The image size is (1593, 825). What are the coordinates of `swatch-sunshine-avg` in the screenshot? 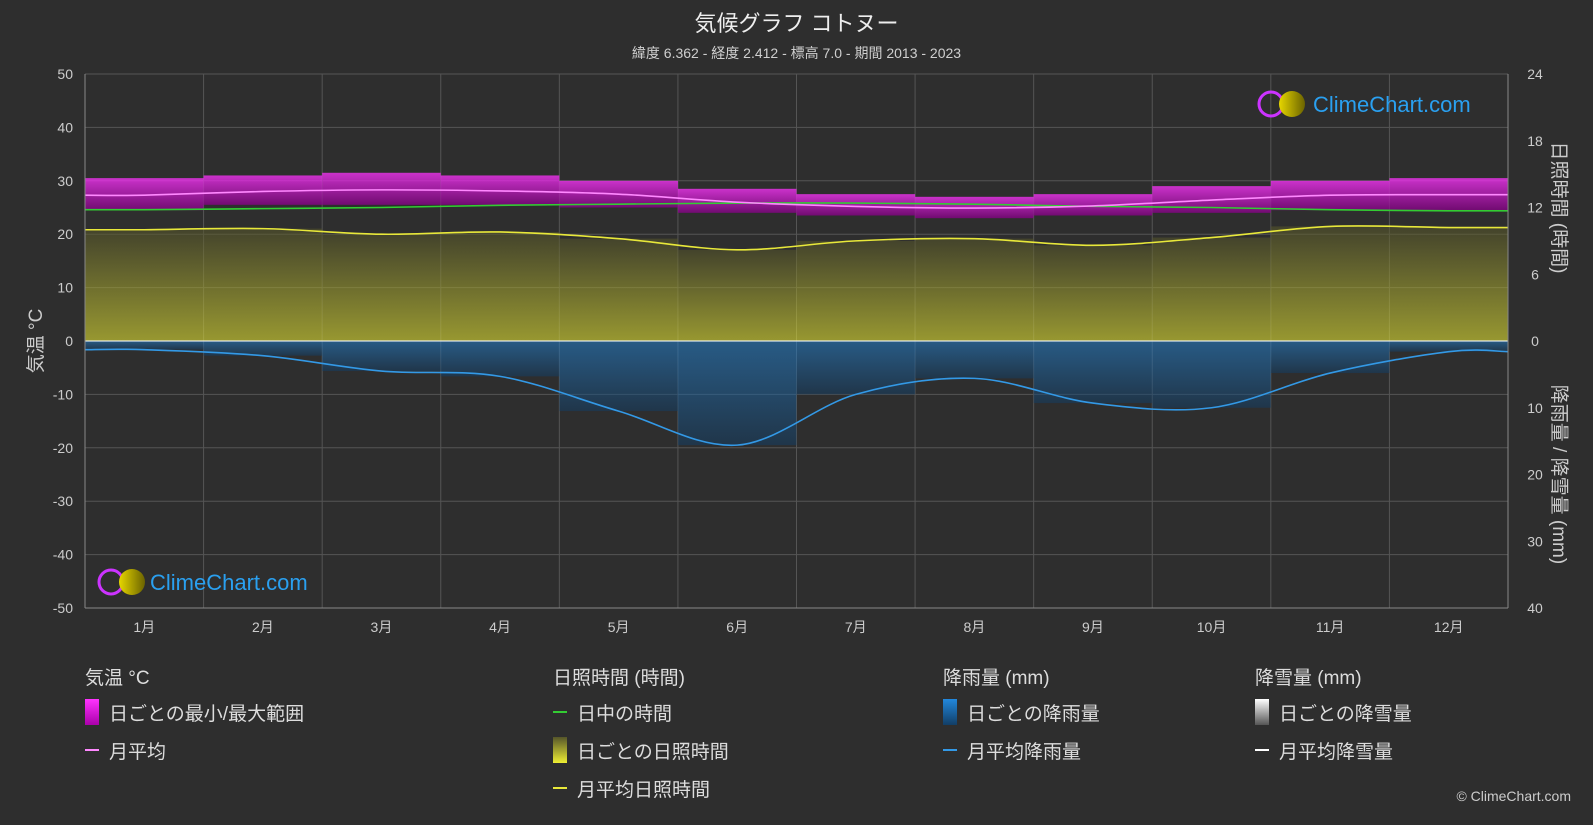 It's located at (560, 788).